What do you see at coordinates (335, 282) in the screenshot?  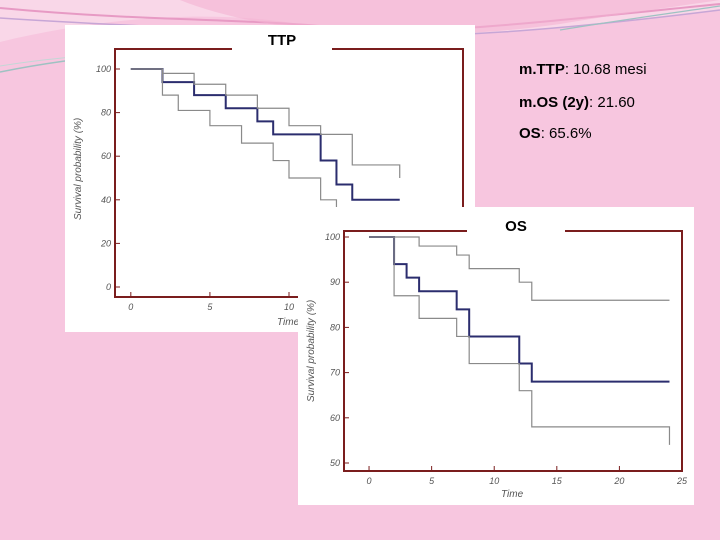 I see `os-ytick-label: 90` at bounding box center [335, 282].